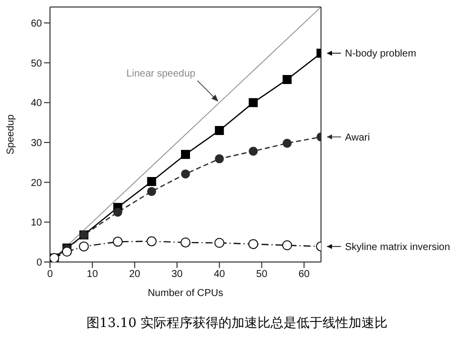 The image size is (474, 345). Describe the element at coordinates (220, 274) in the screenshot. I see `x-tick-label: 40` at that location.